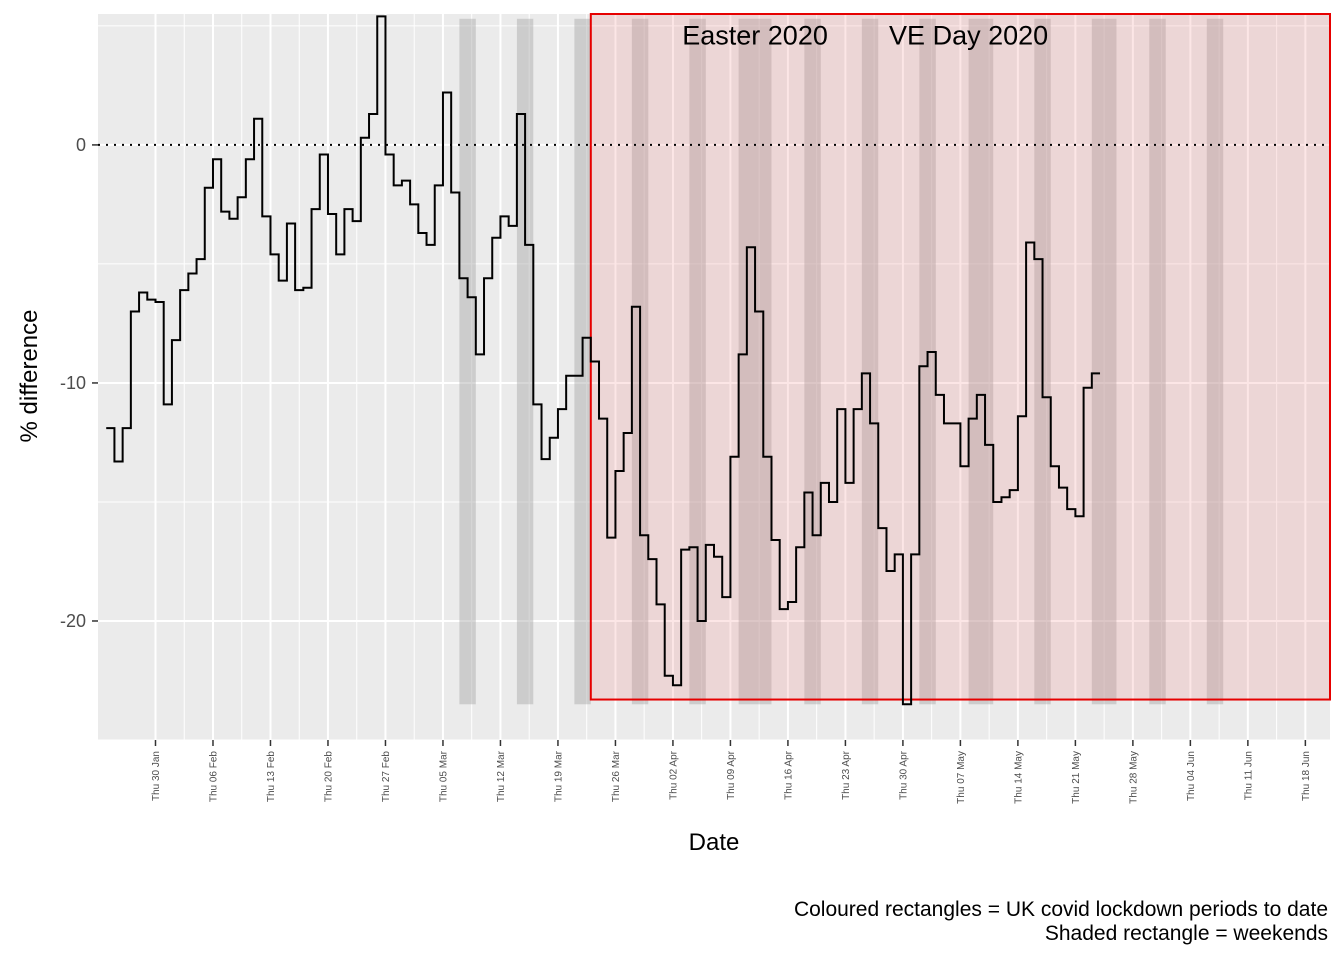  Describe the element at coordinates (788, 775) in the screenshot. I see `x-tick-label: Thu 16 Apr` at that location.